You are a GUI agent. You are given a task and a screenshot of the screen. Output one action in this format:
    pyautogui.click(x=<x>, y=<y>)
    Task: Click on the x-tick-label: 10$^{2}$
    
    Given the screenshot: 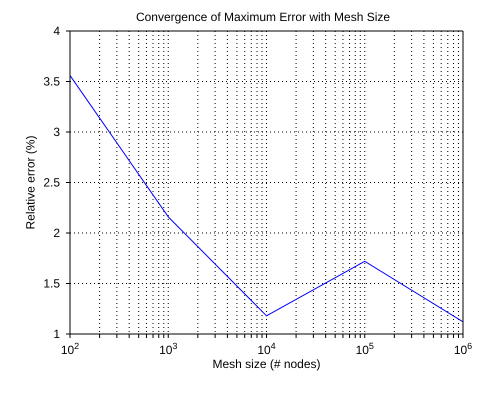 What is the action you would take?
    pyautogui.click(x=70, y=349)
    